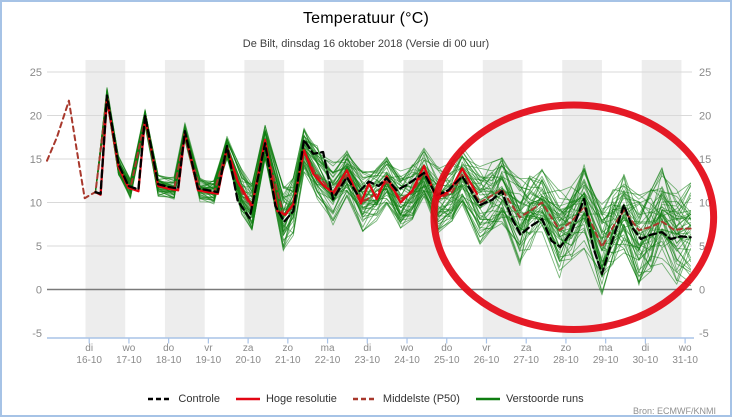  Describe the element at coordinates (199, 399) in the screenshot. I see `legend-label: Controle` at that location.